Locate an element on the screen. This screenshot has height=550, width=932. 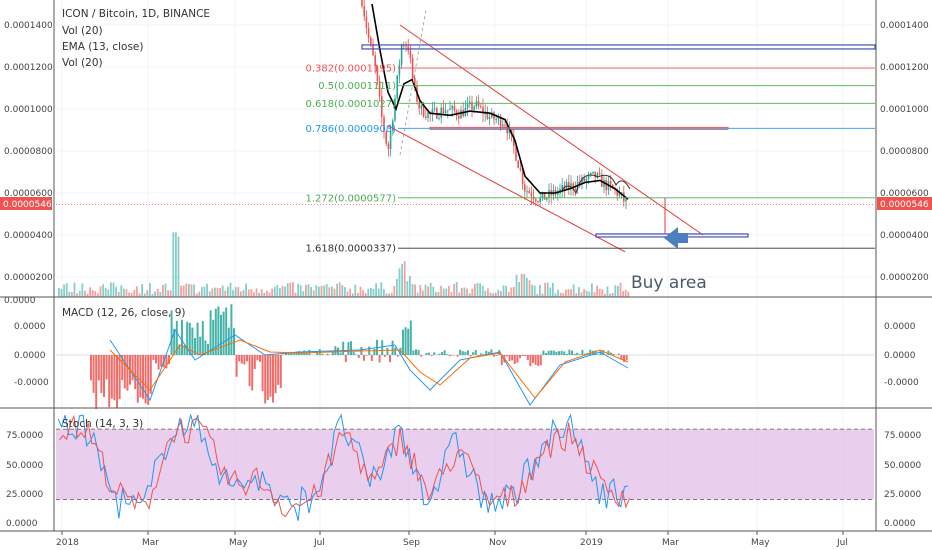
stoch-d-line is located at coordinates (344, 466).